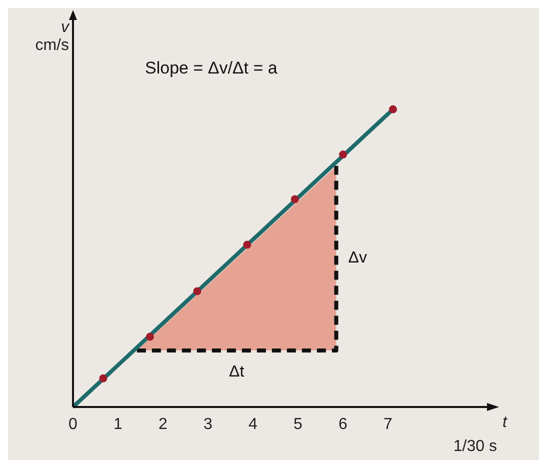 Image resolution: width=547 pixels, height=468 pixels. What do you see at coordinates (118, 424) in the screenshot?
I see `x-tick-label: 1` at bounding box center [118, 424].